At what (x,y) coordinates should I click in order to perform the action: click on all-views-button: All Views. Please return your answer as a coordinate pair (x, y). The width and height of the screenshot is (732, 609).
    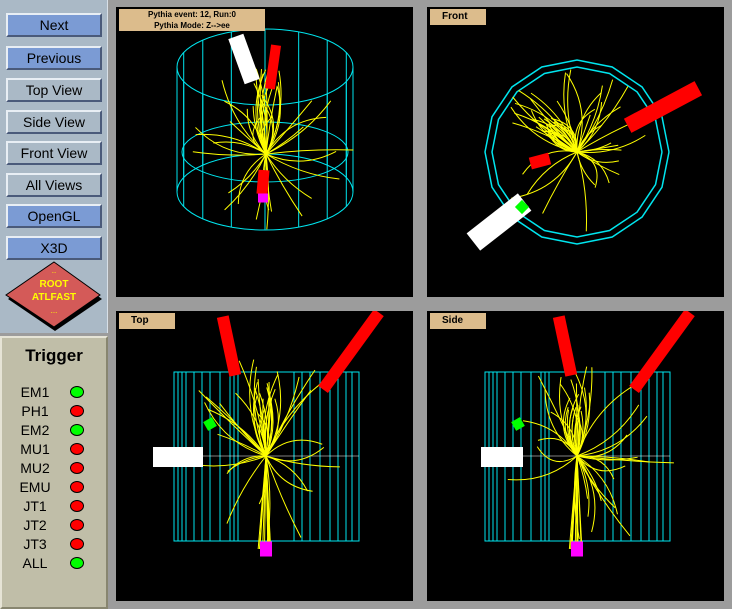
    Looking at the image, I should click on (54, 185).